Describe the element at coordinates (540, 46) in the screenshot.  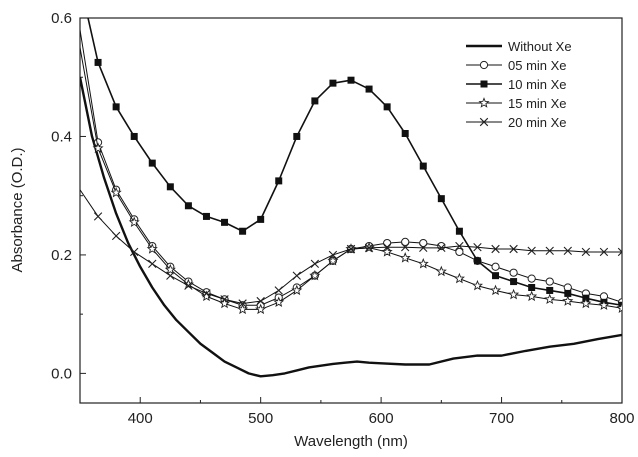
I see `legend-label: Without Xe` at that location.